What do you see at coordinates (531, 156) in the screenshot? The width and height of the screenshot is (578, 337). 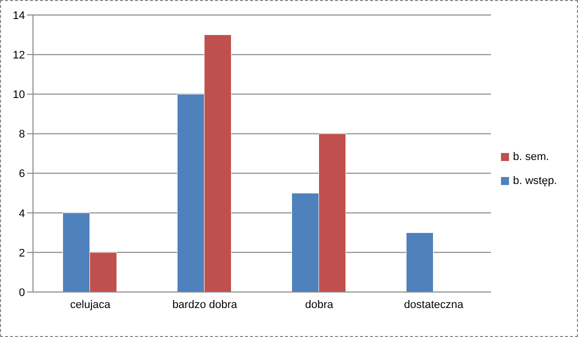 I see `legend-label: b. sem.` at bounding box center [531, 156].